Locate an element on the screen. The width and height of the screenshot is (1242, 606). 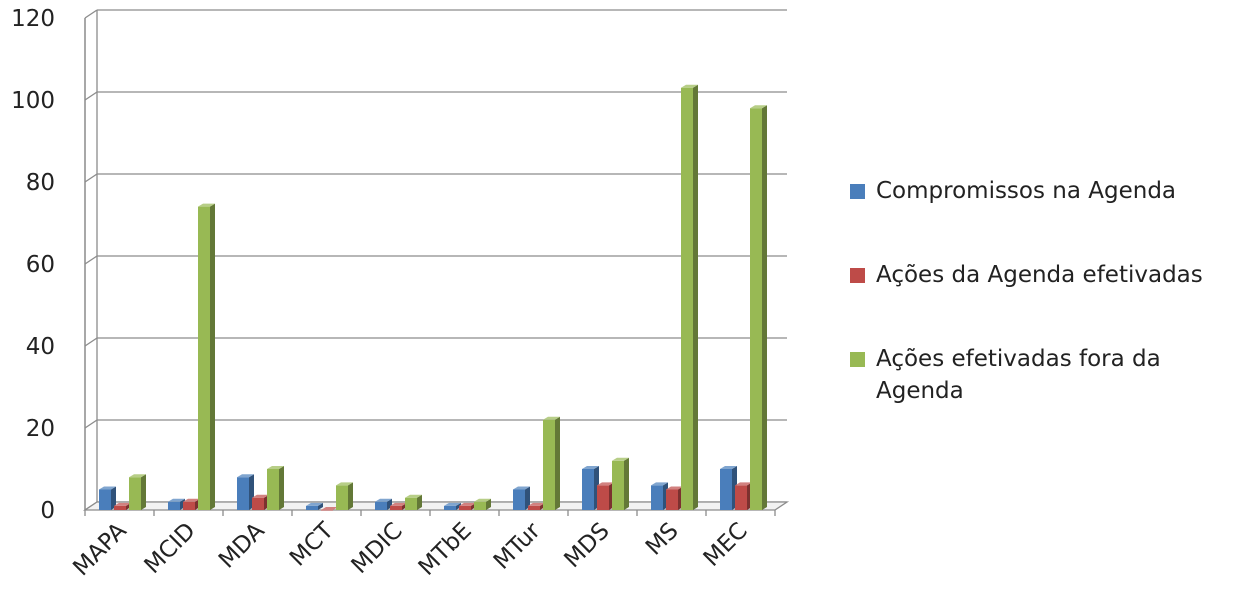
legend-label-compromissos: Compromissos na Agenda is located at coordinates (1026, 191).